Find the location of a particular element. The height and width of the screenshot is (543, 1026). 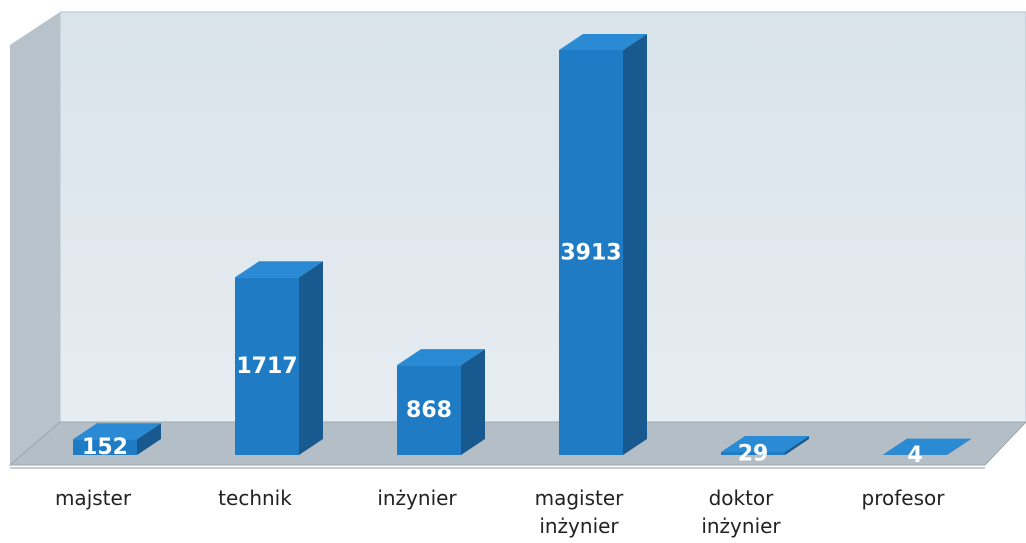

data-label: 152 is located at coordinates (105, 447).